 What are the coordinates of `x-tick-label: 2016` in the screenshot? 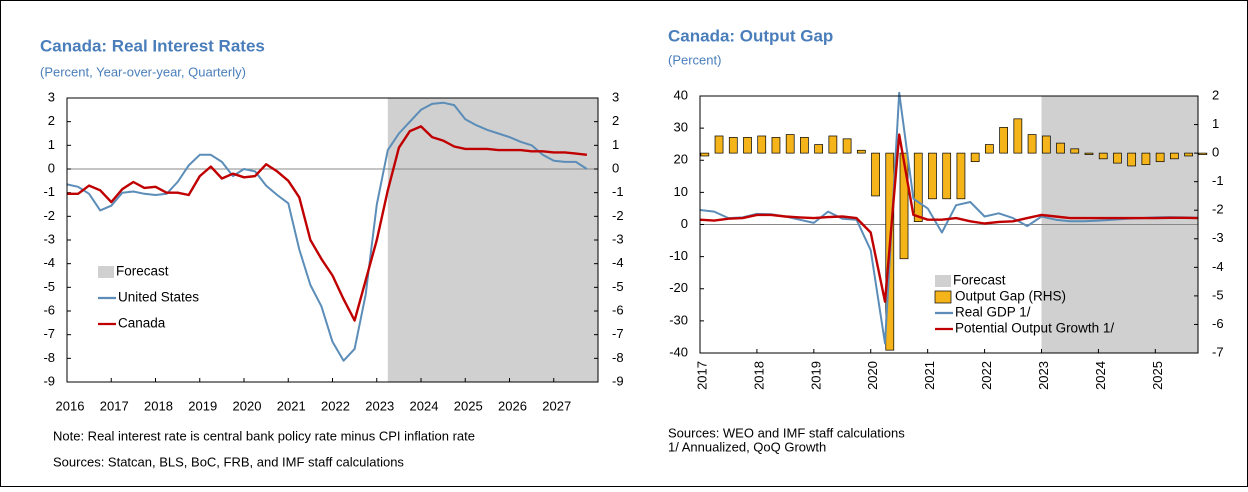 It's located at (70, 405).